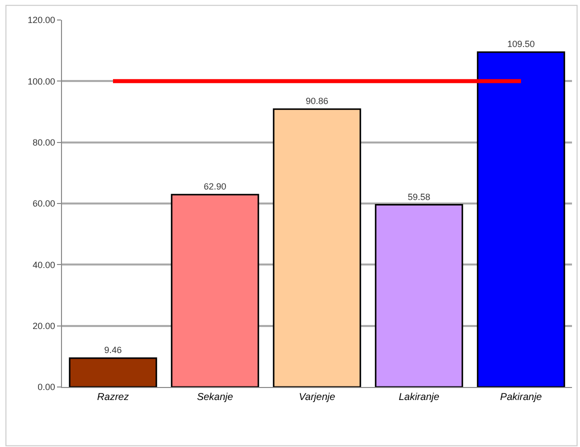 The image size is (580, 447). I want to click on y-tick-label: 120.00, so click(42, 20).